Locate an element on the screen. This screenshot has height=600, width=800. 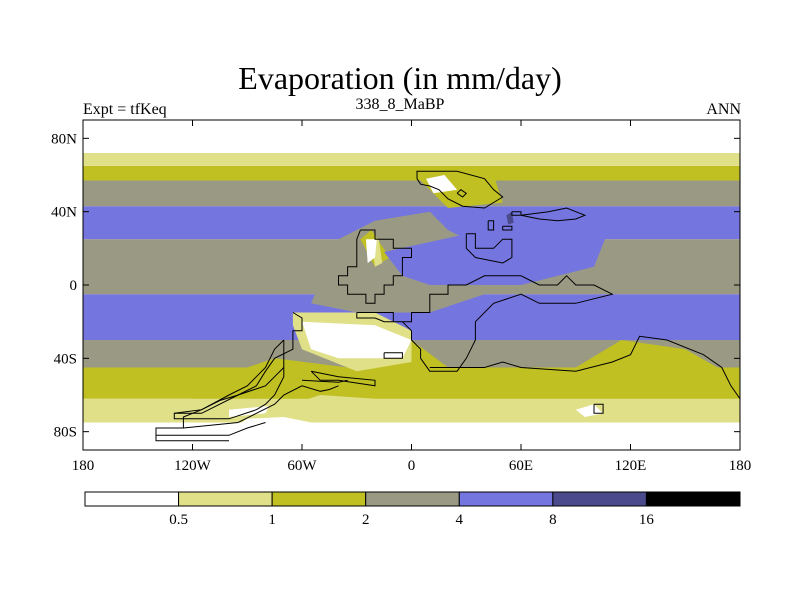
colorbar-label-0: 0.5 is located at coordinates (178, 520).